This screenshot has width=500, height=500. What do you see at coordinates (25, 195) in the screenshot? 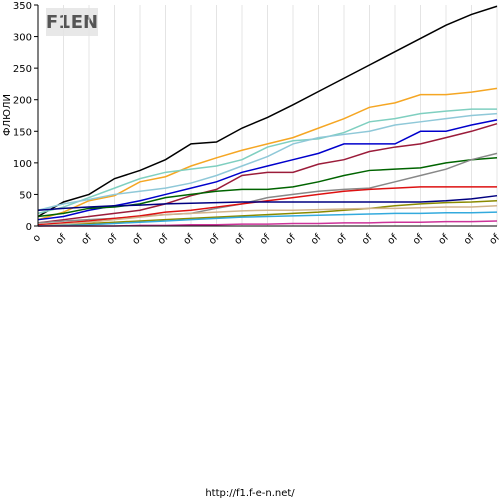
I see `y-tick-label: 50` at bounding box center [25, 195].